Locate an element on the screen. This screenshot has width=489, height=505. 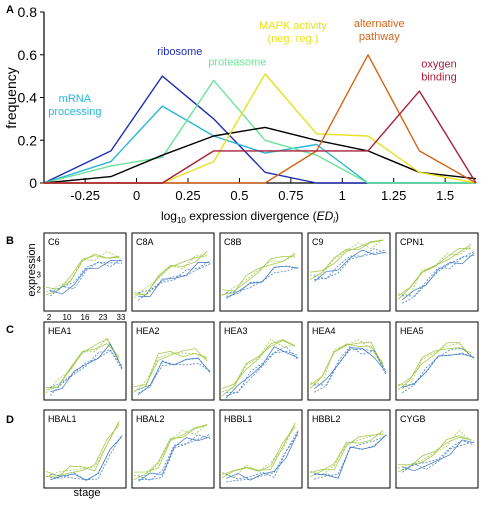
mini-panel-c8a: C8A is located at coordinates (173, 272).